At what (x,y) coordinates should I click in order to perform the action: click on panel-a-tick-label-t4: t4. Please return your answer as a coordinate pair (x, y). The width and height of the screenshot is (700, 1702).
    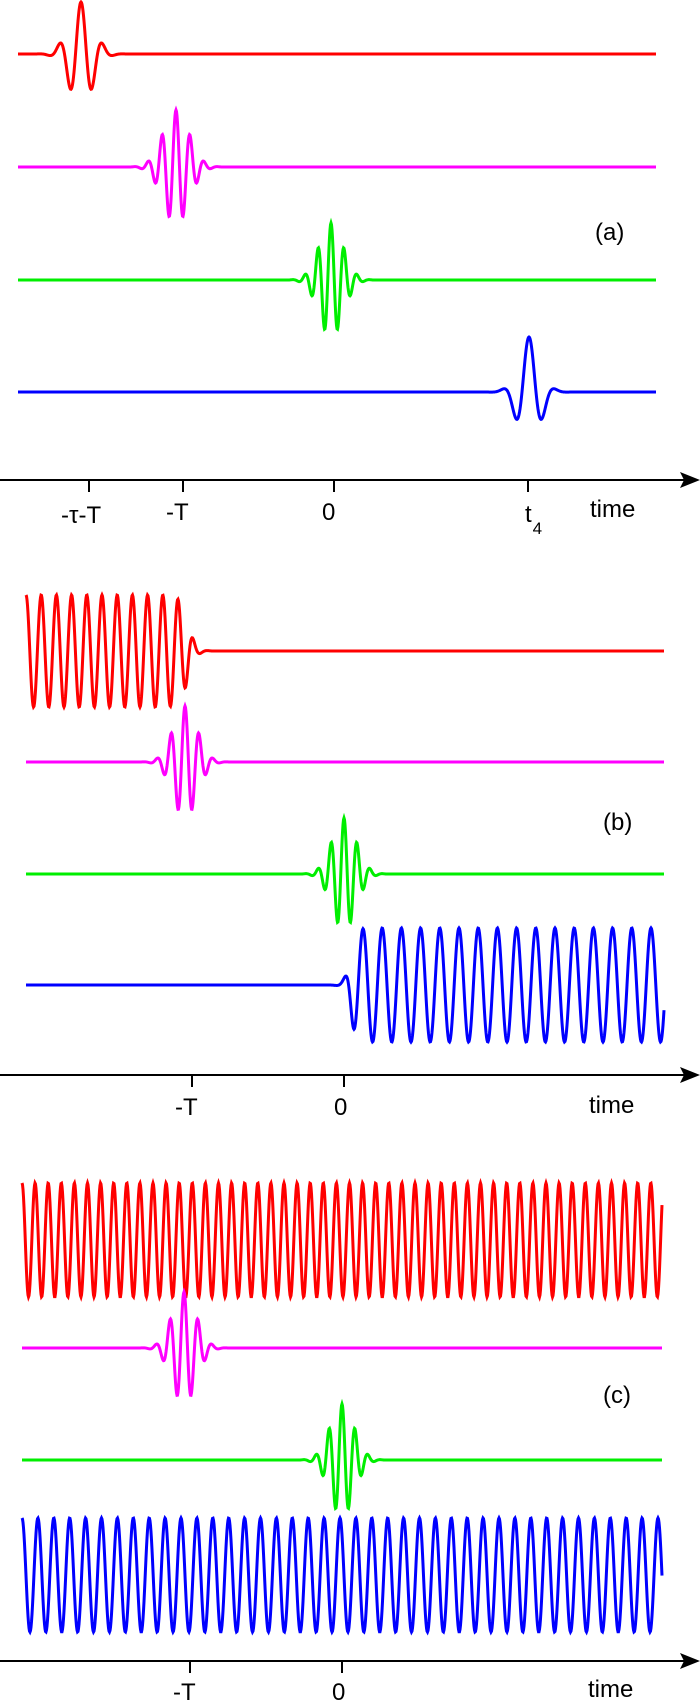
    Looking at the image, I should click on (533, 519).